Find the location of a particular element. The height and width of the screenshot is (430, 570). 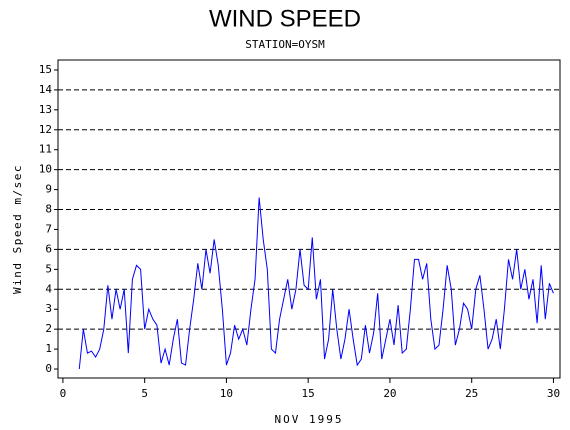

y-tick-label: 10 is located at coordinates (45, 169).